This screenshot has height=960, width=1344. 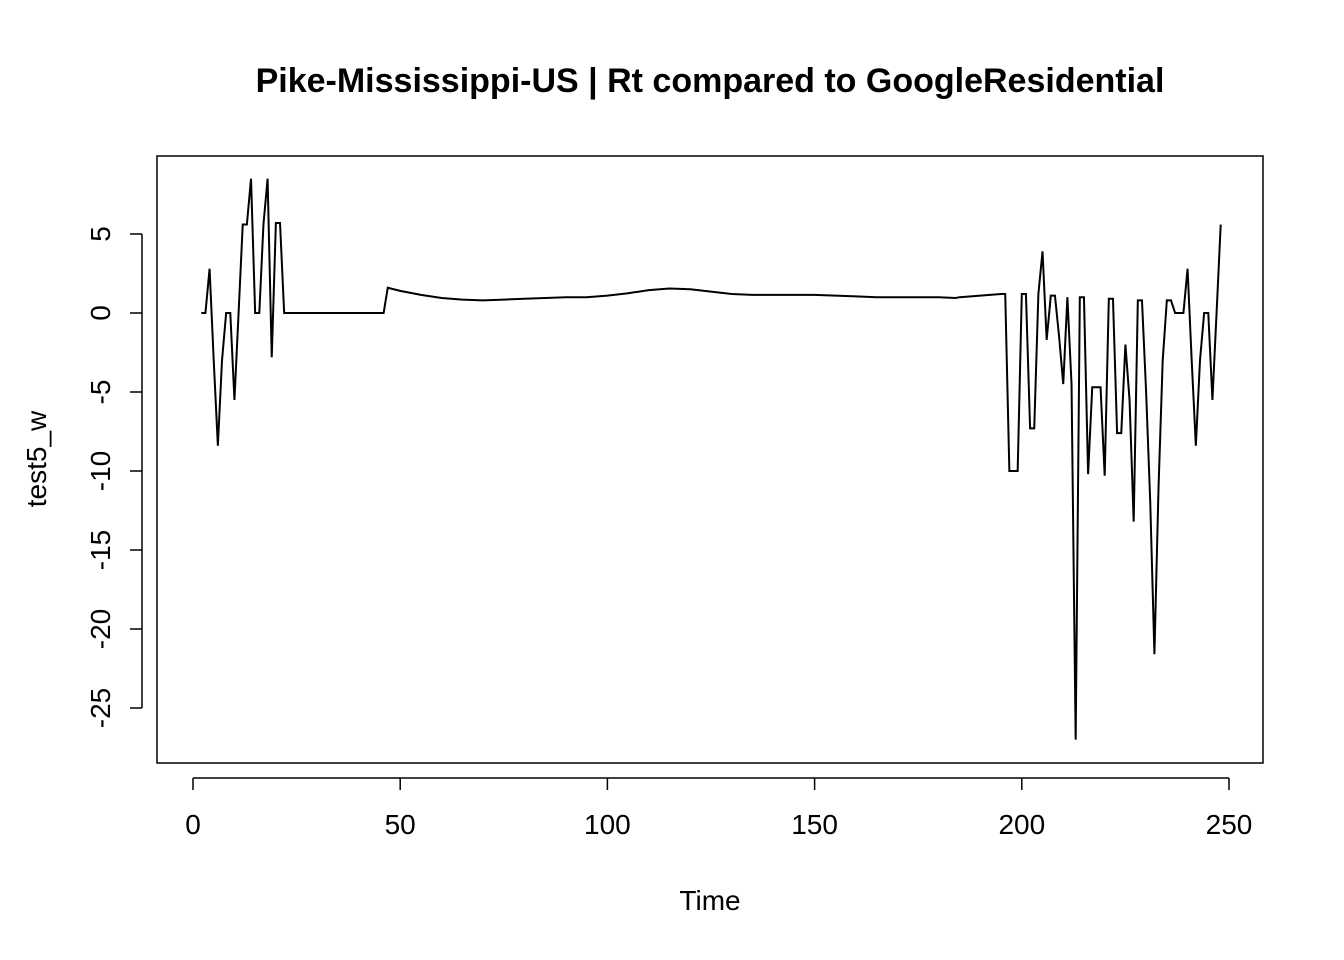 I want to click on x-tick-label: 150, so click(x=814, y=824).